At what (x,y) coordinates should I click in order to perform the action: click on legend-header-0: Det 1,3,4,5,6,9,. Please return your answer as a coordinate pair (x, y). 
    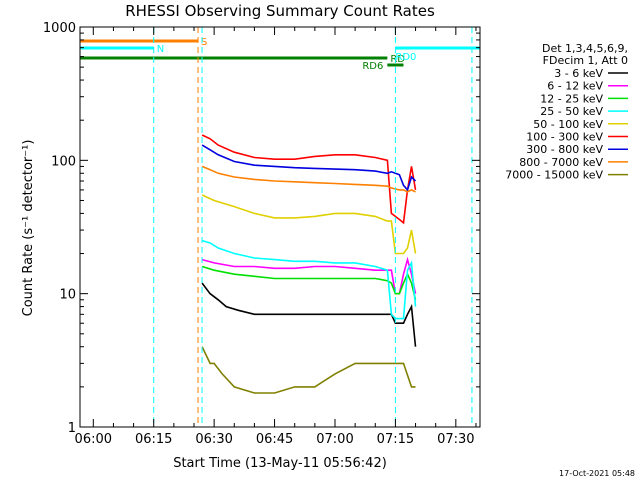
    Looking at the image, I should click on (585, 48).